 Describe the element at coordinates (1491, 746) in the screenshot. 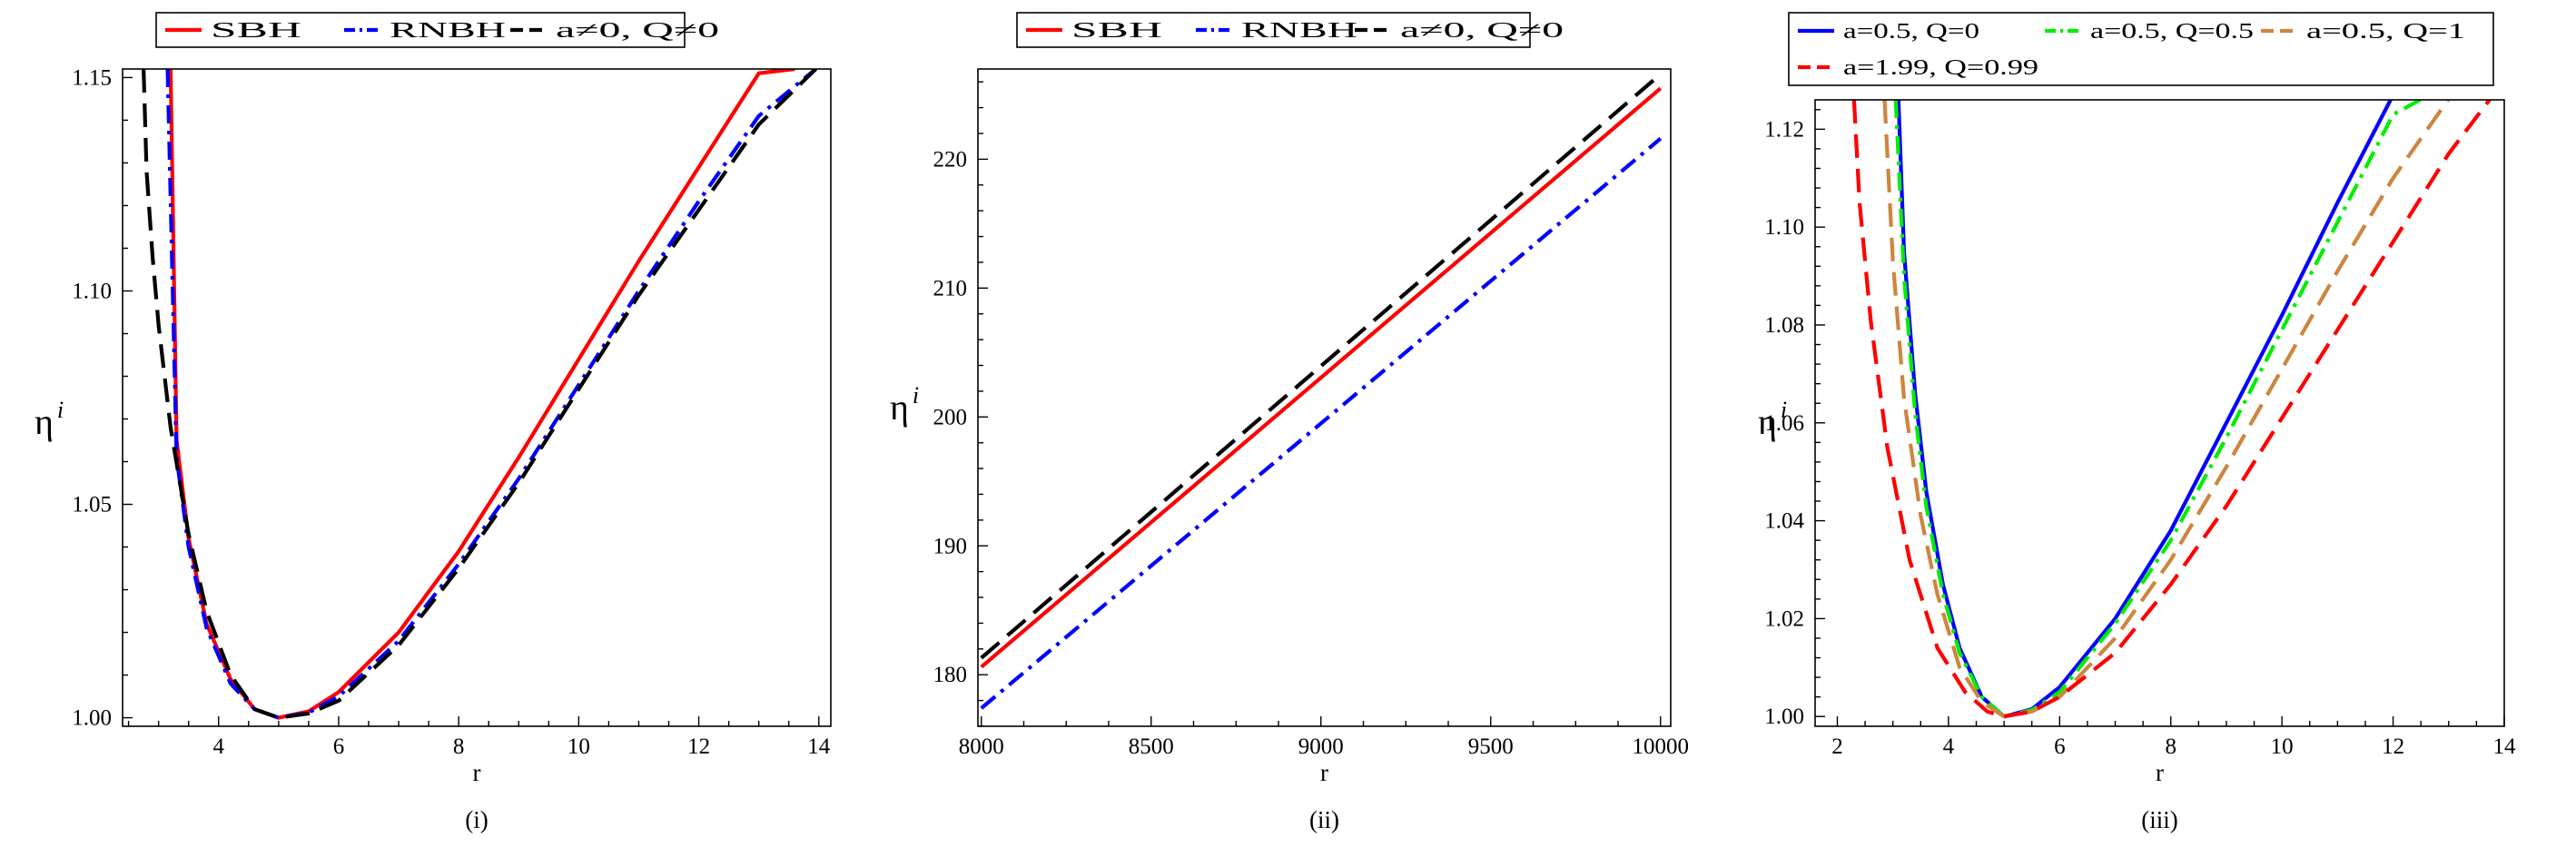

I see `x-tick-label: 9500` at that location.